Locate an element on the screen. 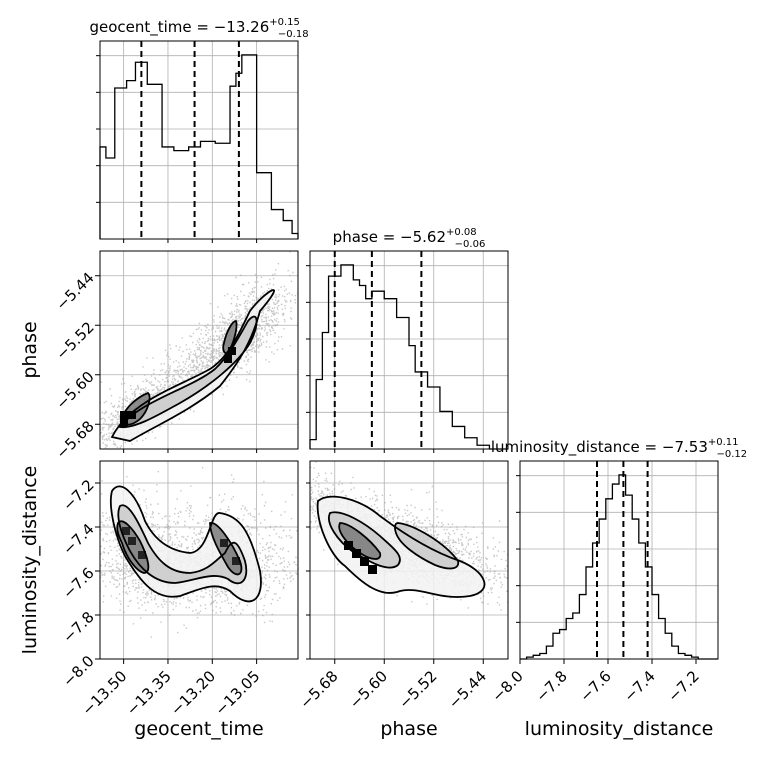  x-tick-label: −13.20 is located at coordinates (193, 693).